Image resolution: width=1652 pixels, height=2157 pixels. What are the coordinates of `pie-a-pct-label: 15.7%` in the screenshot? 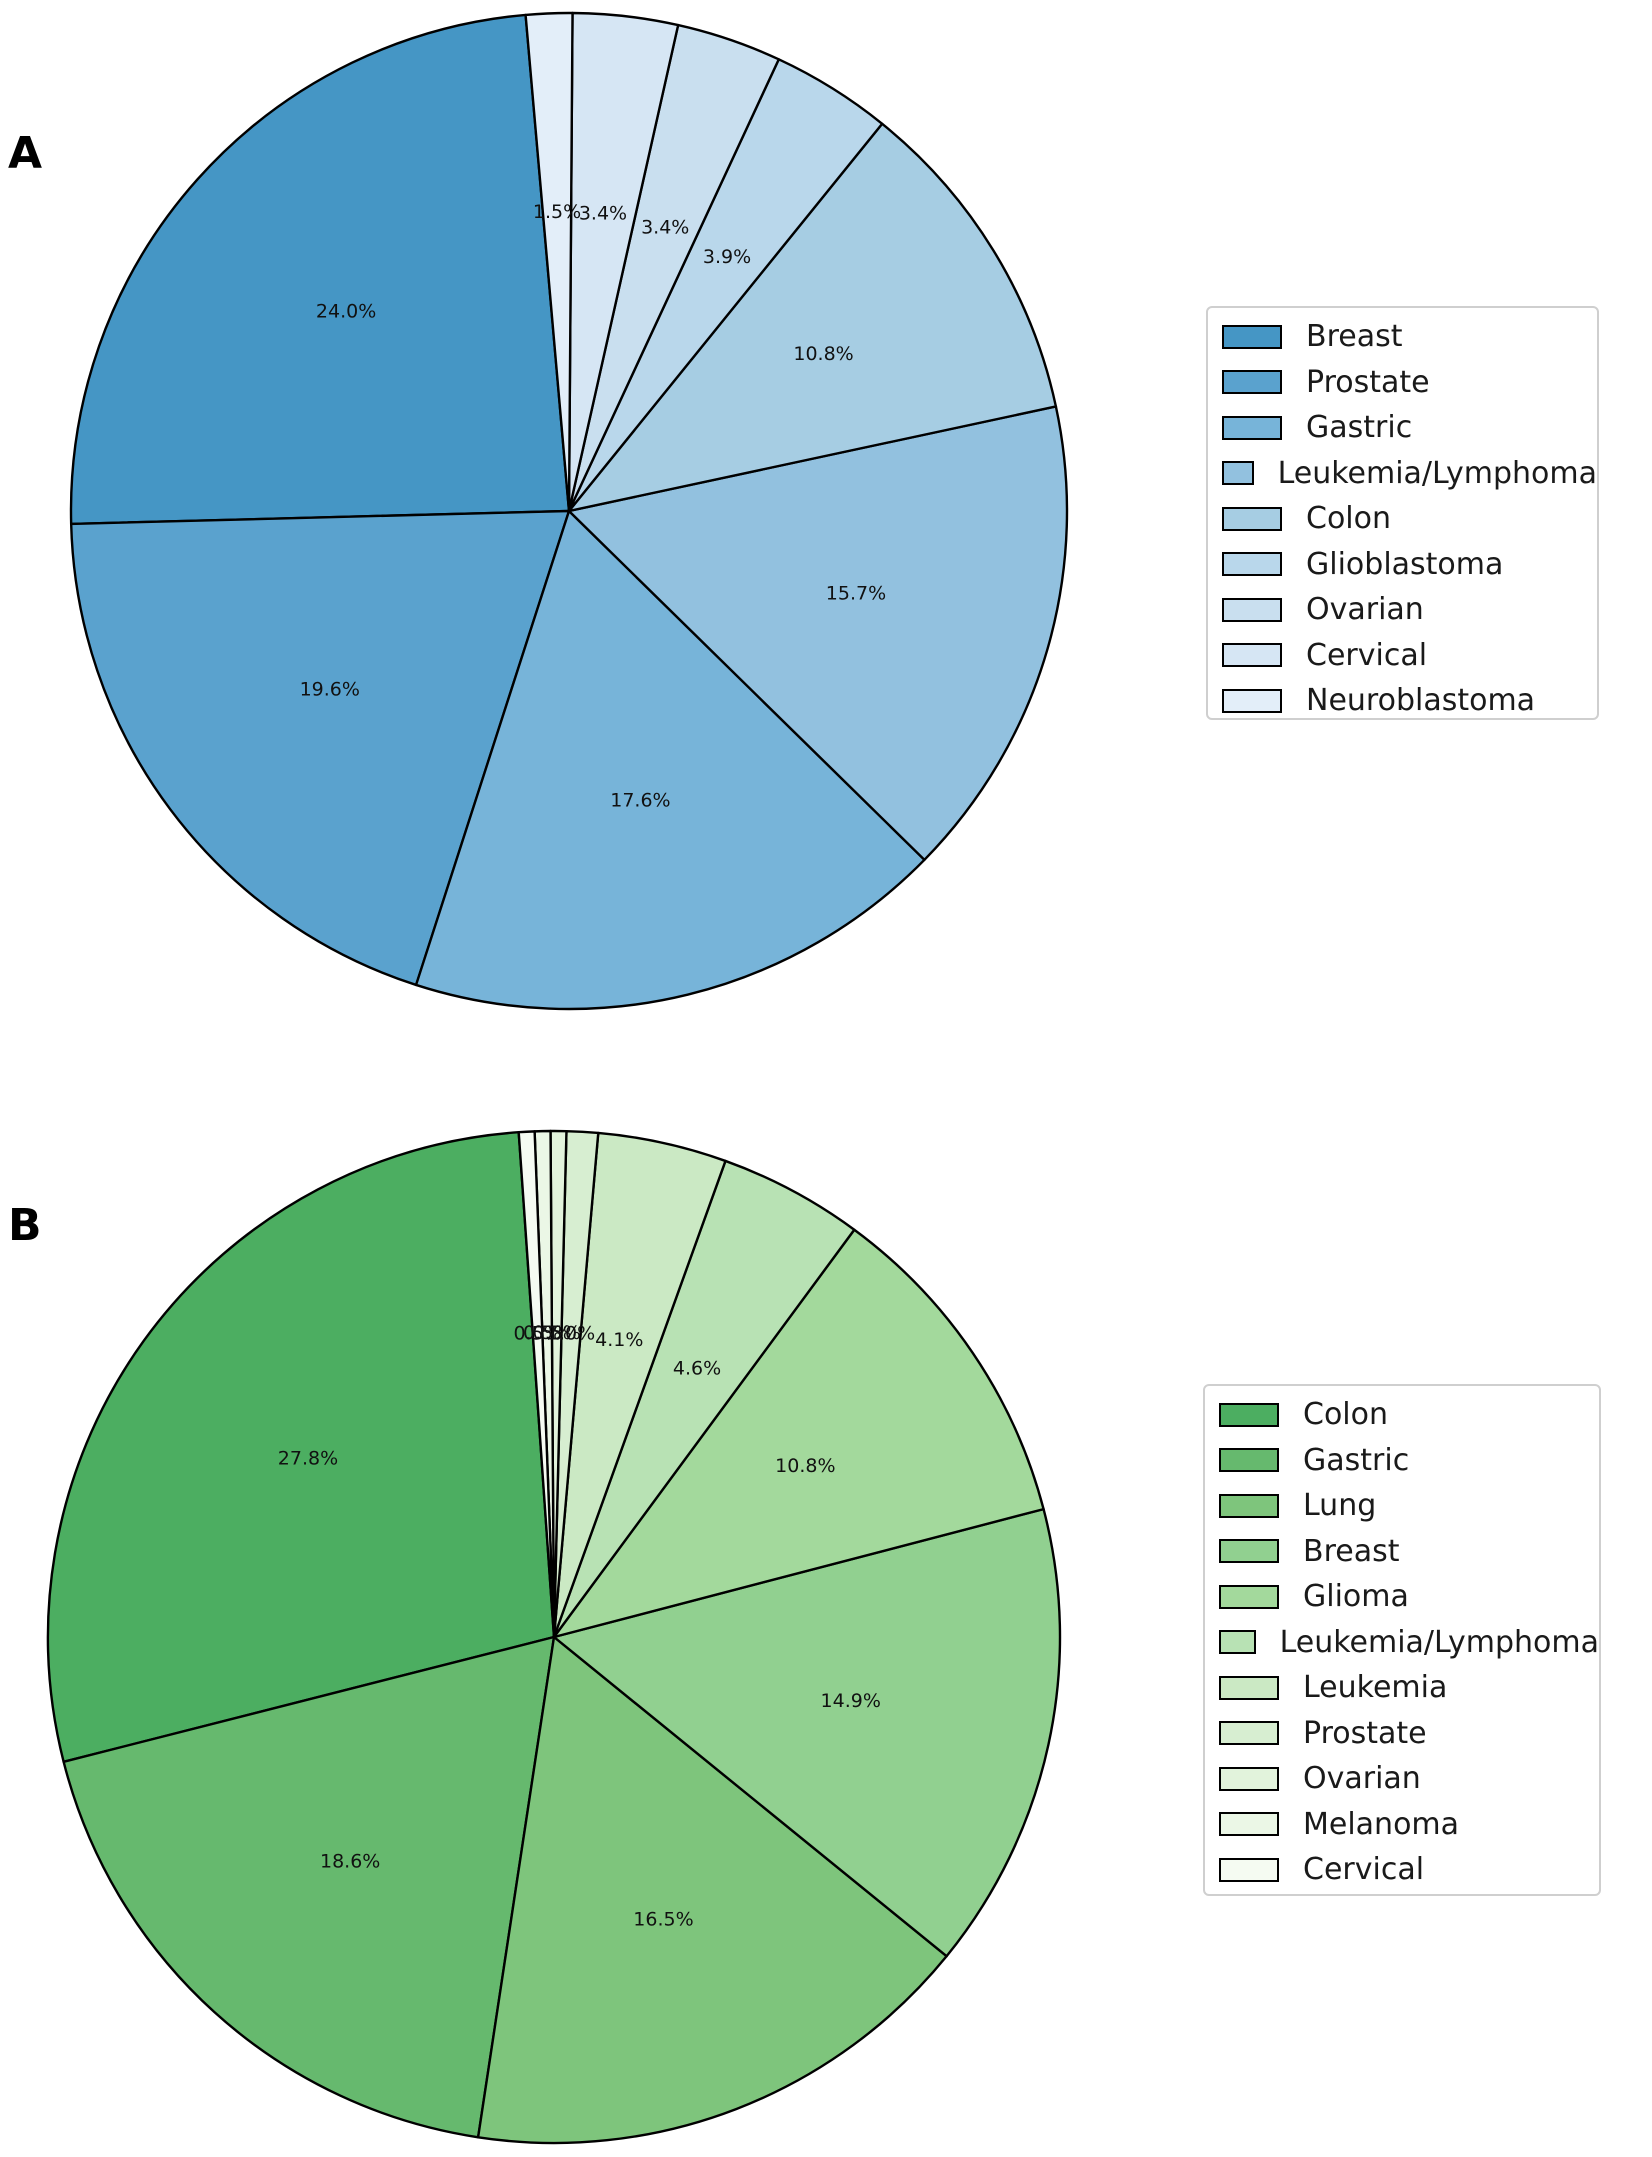 It's located at (856, 594).